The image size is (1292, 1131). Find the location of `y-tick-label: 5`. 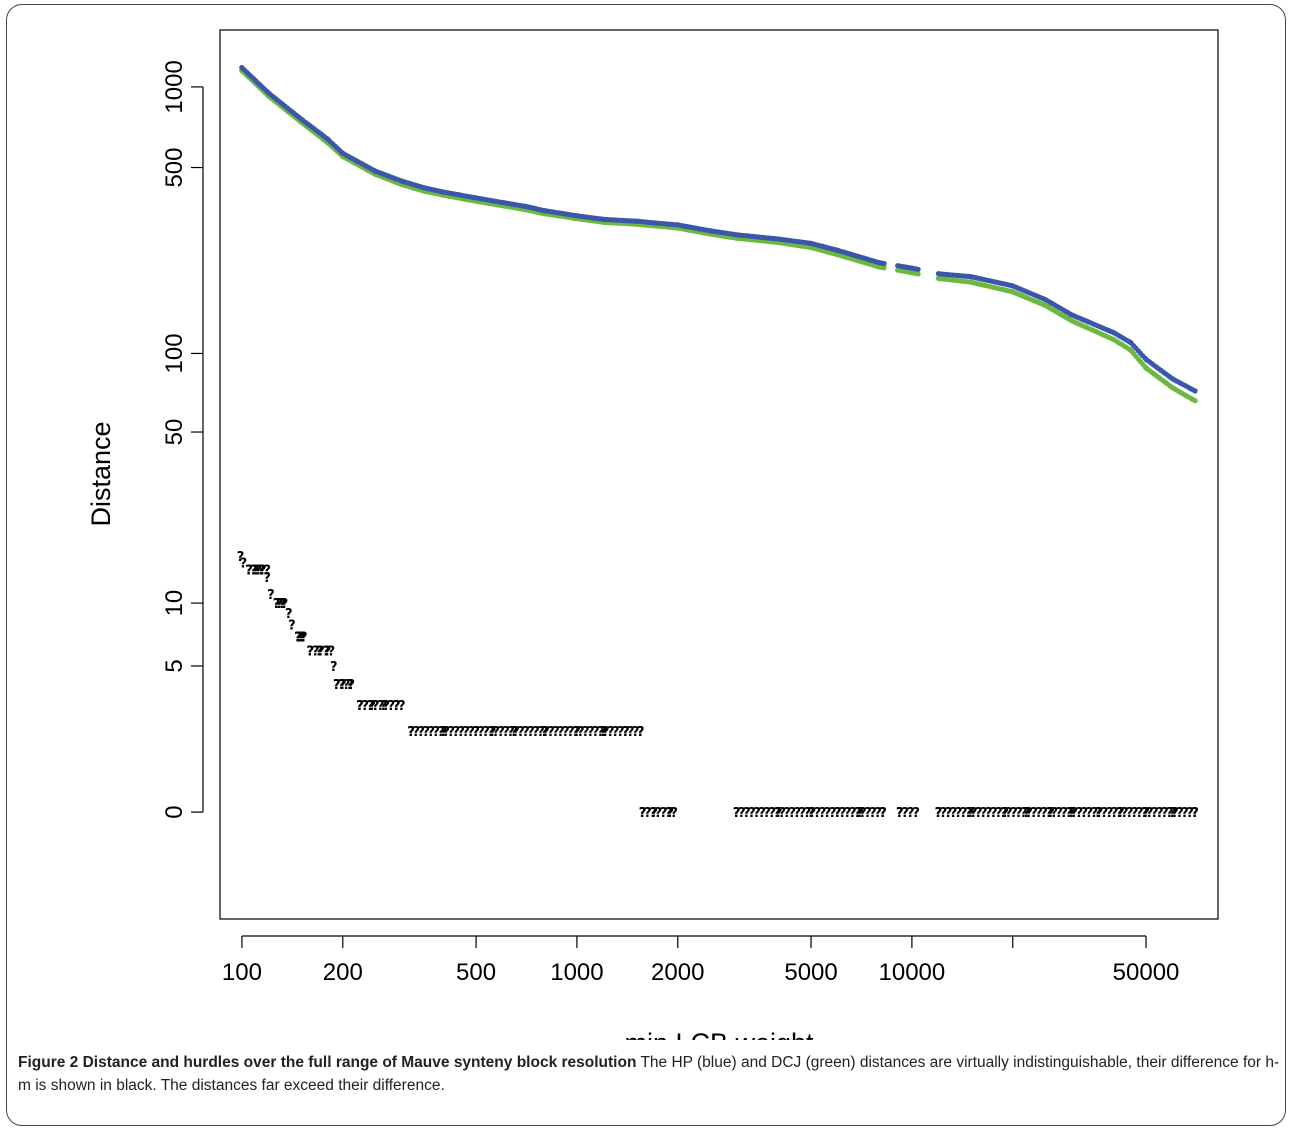

y-tick-label: 5 is located at coordinates (174, 665).